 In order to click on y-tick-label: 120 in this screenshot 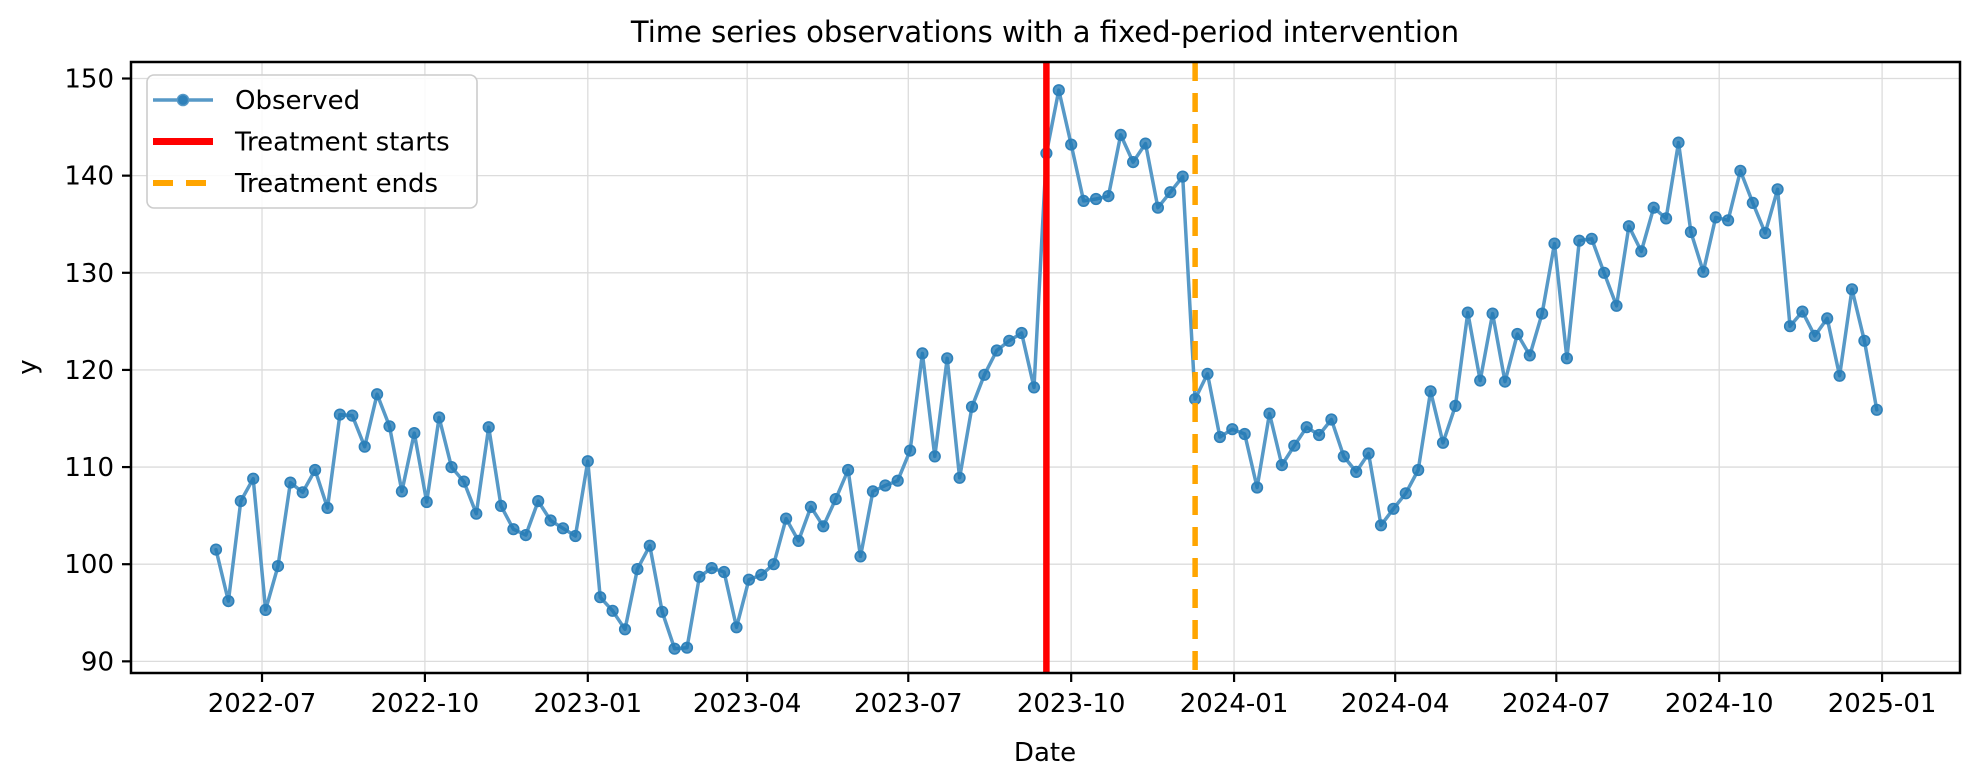, I will do `click(89, 371)`.